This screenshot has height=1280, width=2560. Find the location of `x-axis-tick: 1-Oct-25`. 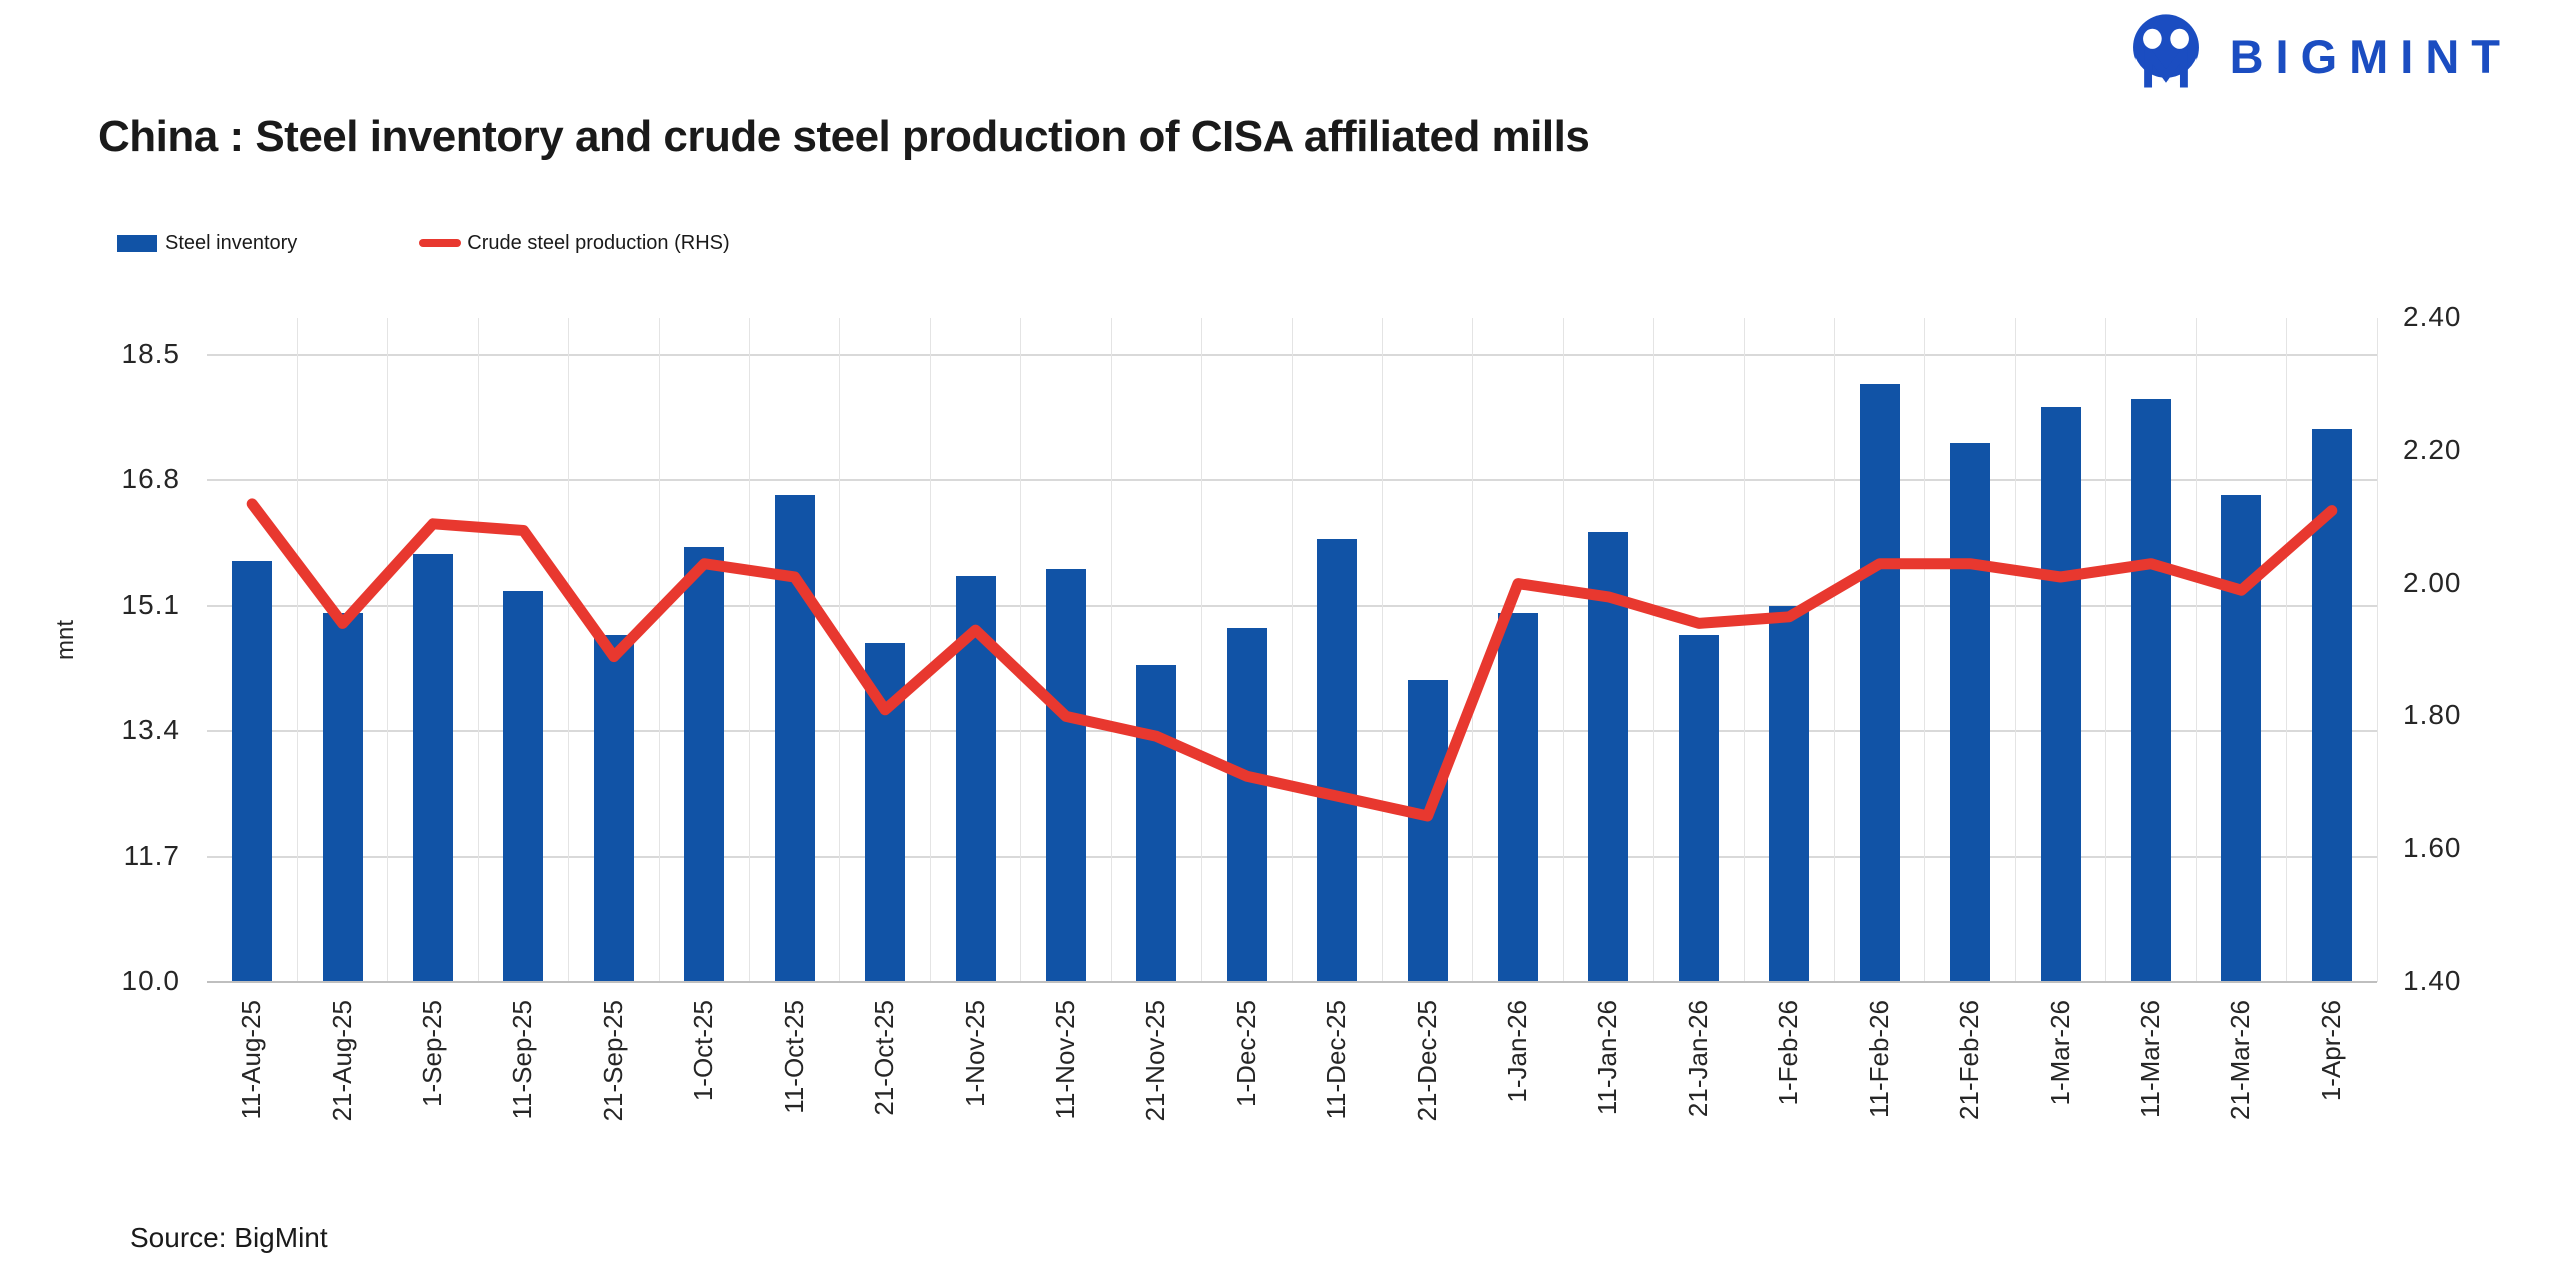

x-axis-tick: 1-Oct-25 is located at coordinates (703, 1051).